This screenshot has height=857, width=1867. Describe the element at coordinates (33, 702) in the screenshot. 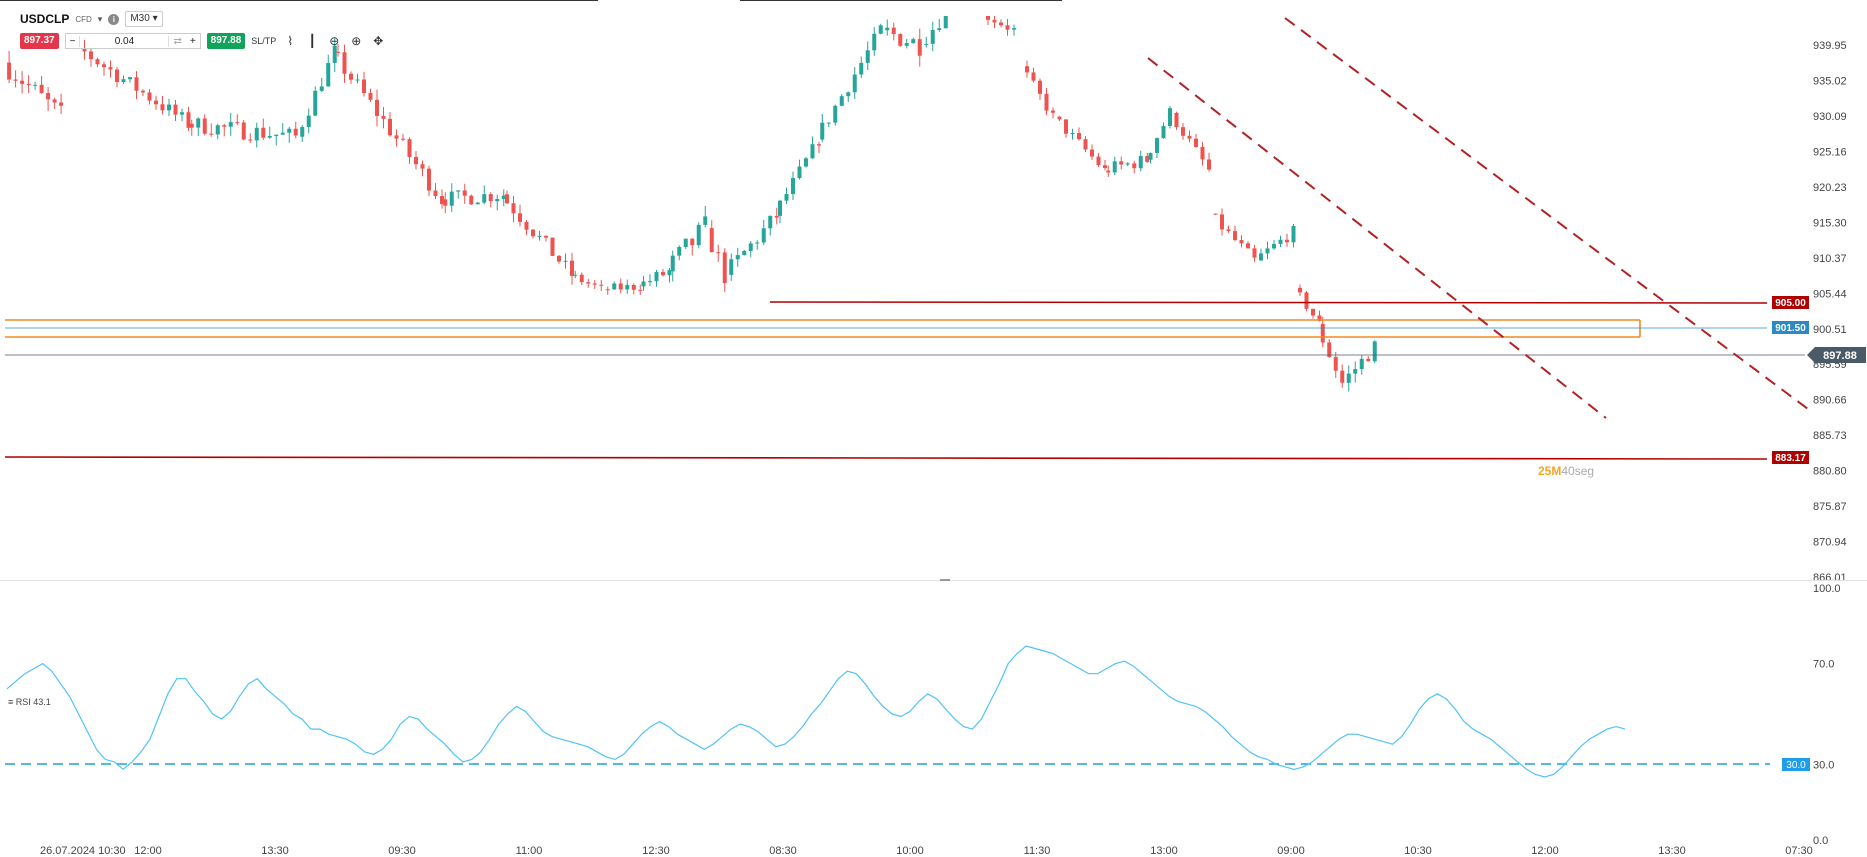

I see `rsi-indicator-text: RSI 43.1` at that location.